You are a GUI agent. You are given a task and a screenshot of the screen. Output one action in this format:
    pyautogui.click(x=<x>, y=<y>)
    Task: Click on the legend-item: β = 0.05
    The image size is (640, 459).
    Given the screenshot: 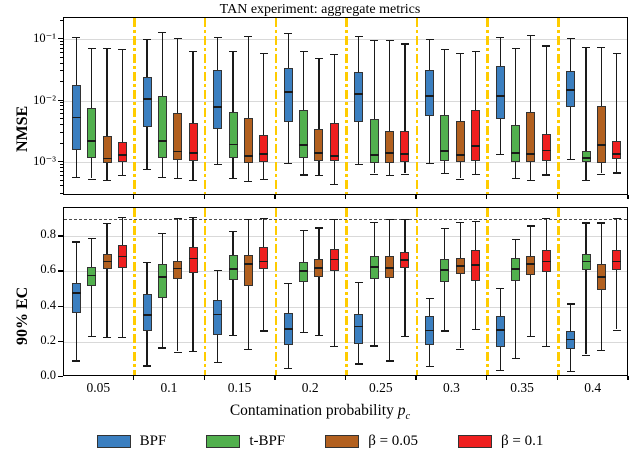 What is the action you would take?
    pyautogui.click(x=371, y=441)
    